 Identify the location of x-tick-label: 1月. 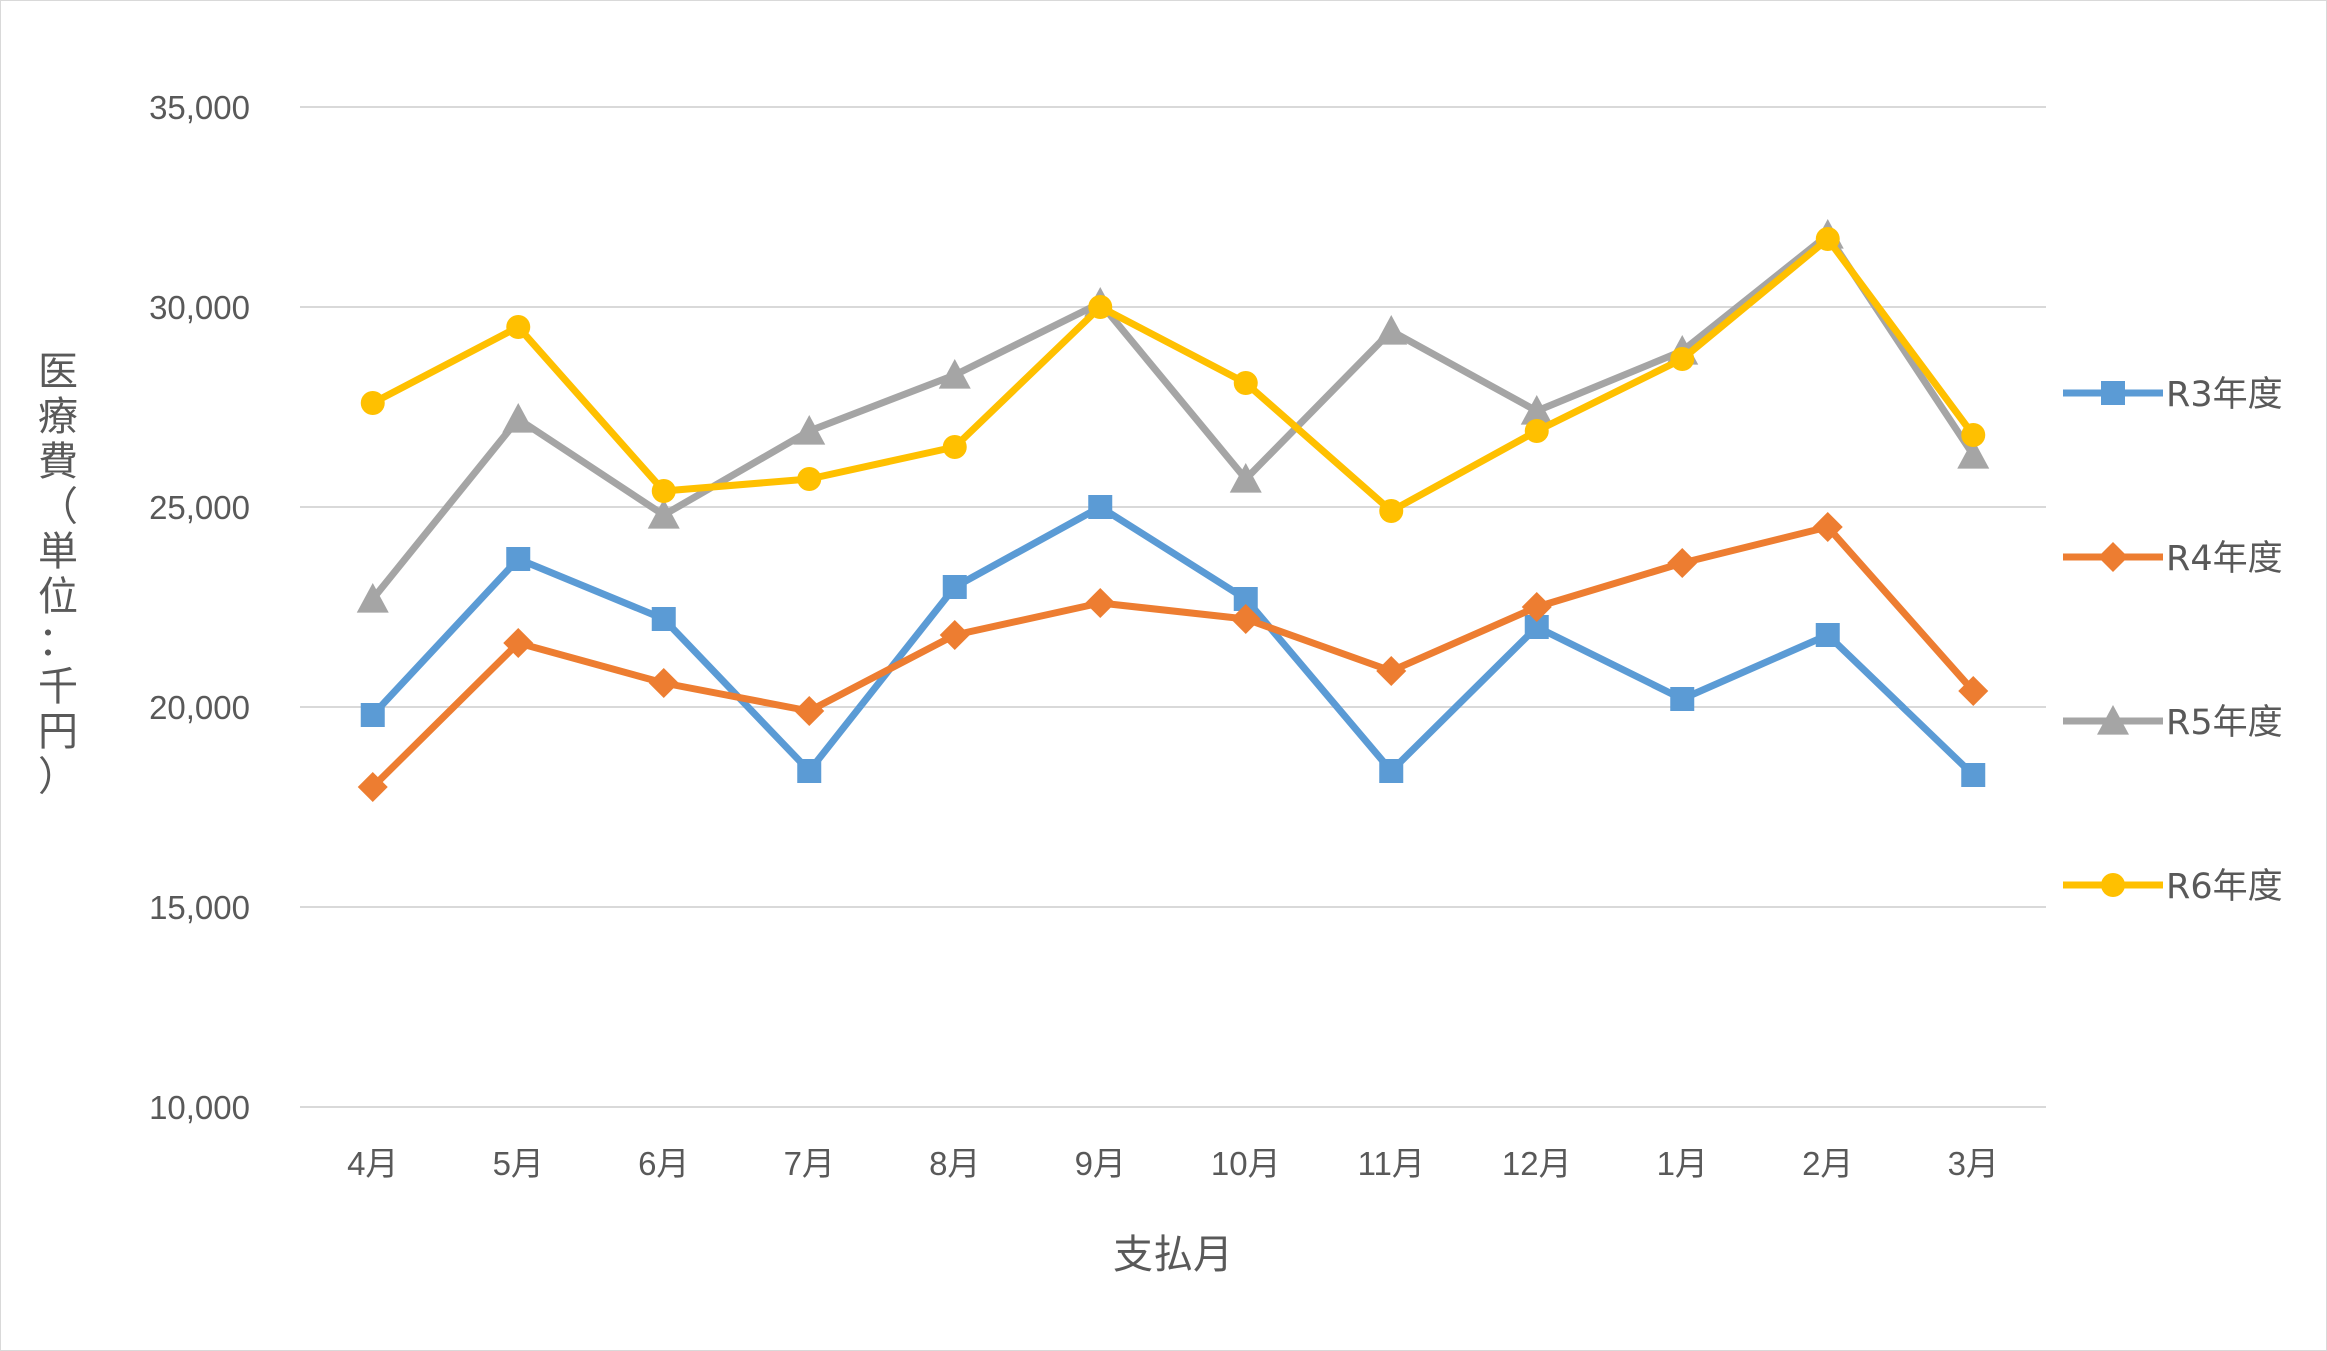
(1682, 1163).